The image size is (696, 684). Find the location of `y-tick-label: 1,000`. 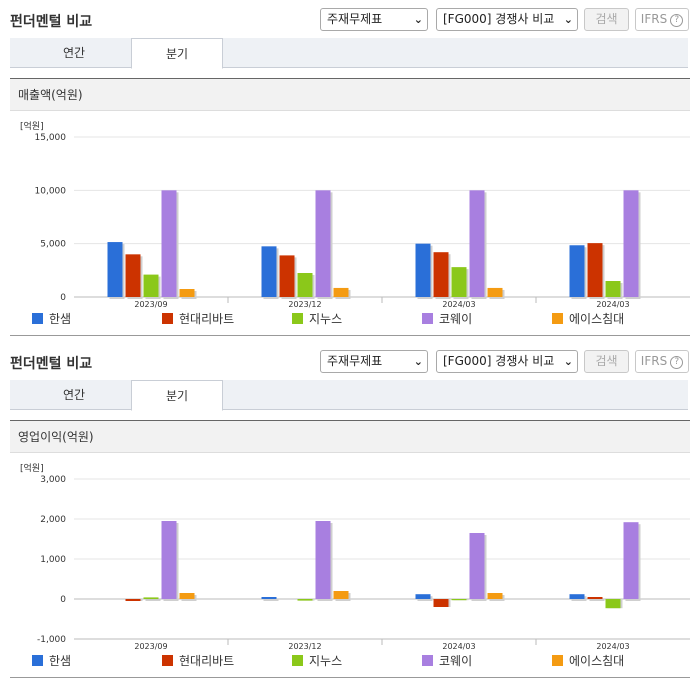

y-tick-label: 1,000 is located at coordinates (53, 560).